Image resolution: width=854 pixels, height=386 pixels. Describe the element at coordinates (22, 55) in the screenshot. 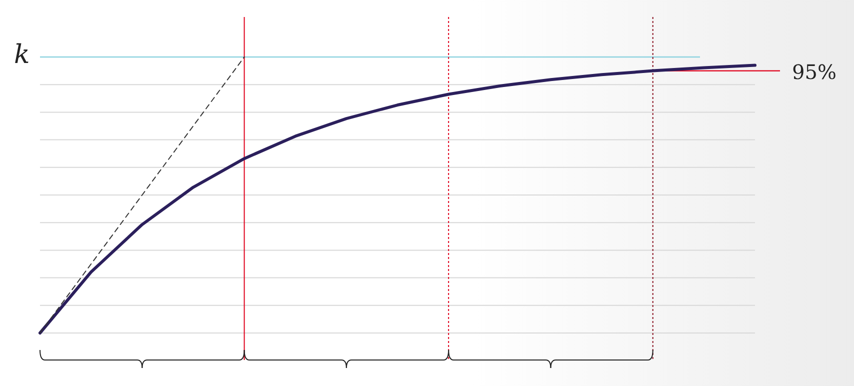

I see `ref-line-label: k` at that location.